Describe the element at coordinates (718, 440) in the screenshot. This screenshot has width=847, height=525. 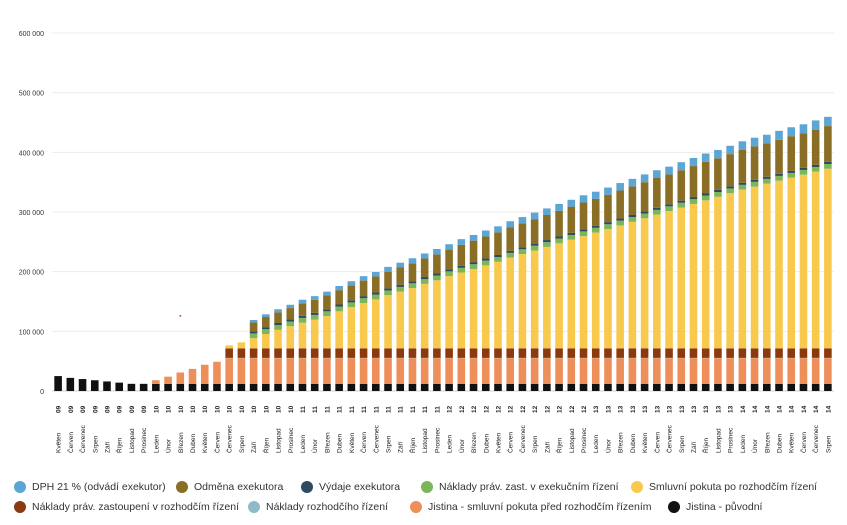
I see `x-tick-month: Listopad` at that location.